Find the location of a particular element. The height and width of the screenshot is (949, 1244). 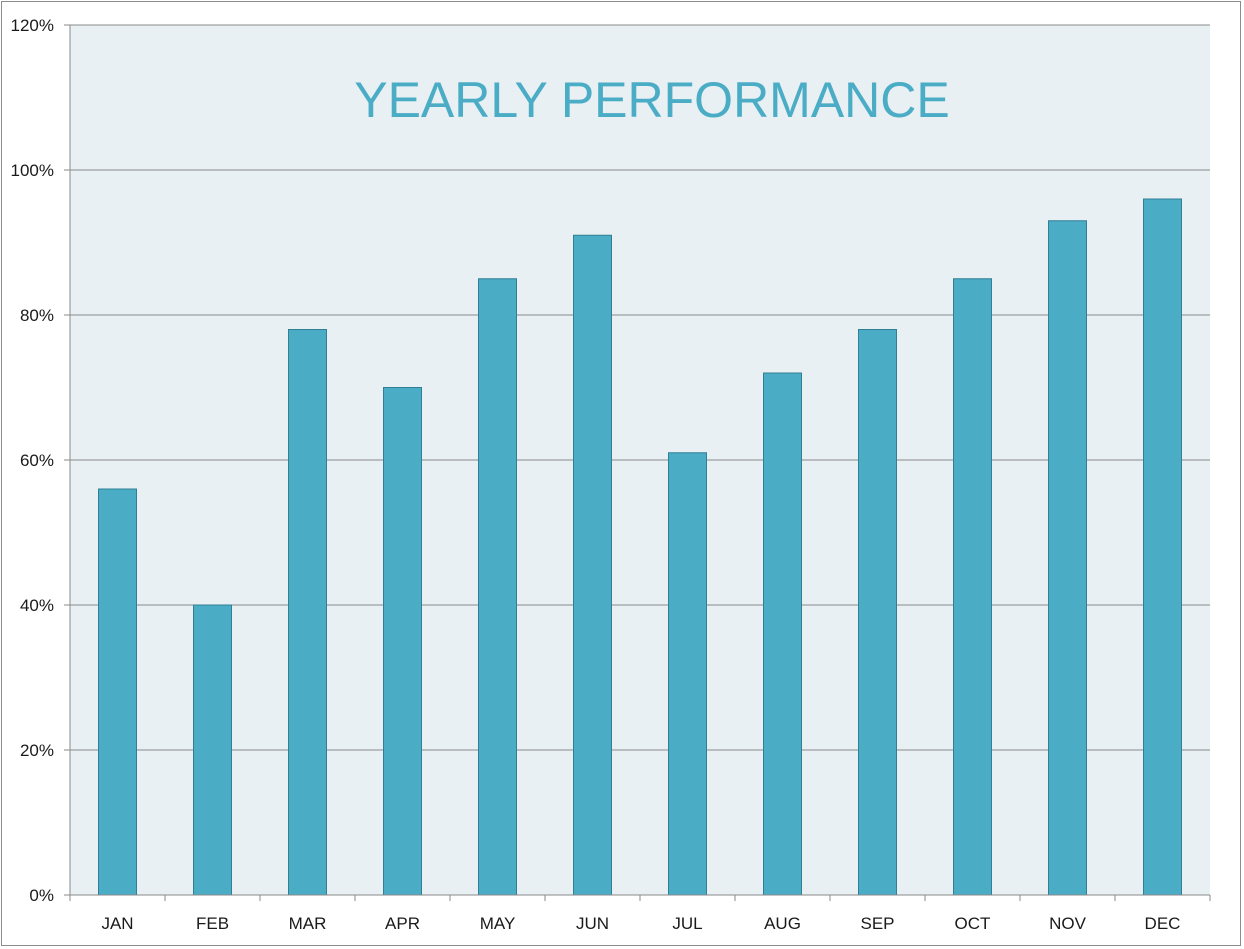

y-tick-label: 100% is located at coordinates (32, 170).